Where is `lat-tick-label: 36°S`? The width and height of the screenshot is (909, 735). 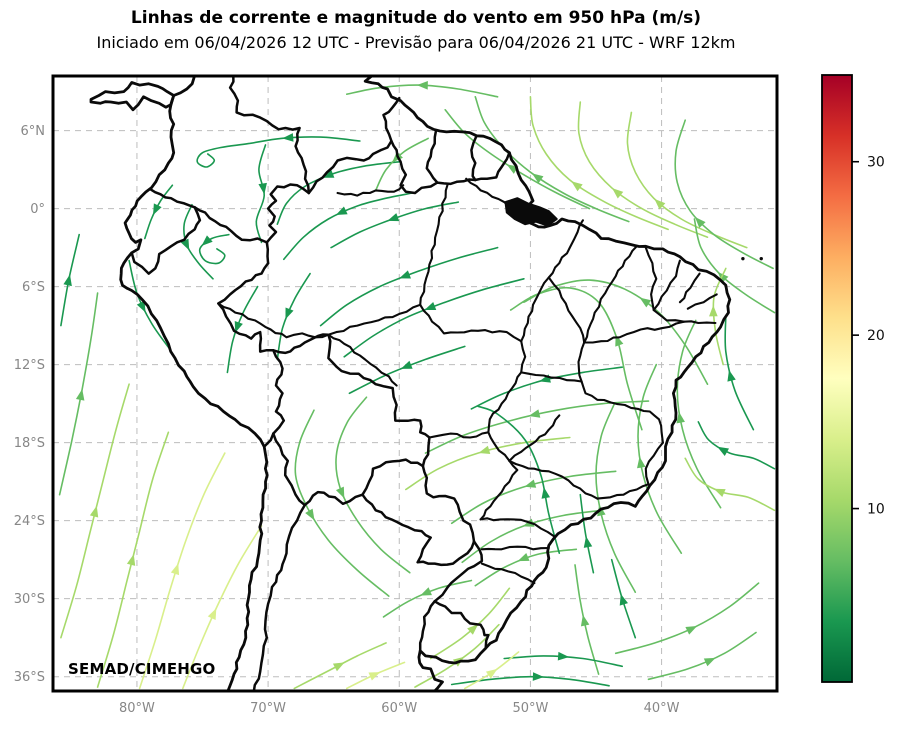 lat-tick-label: 36°S is located at coordinates (29, 677).